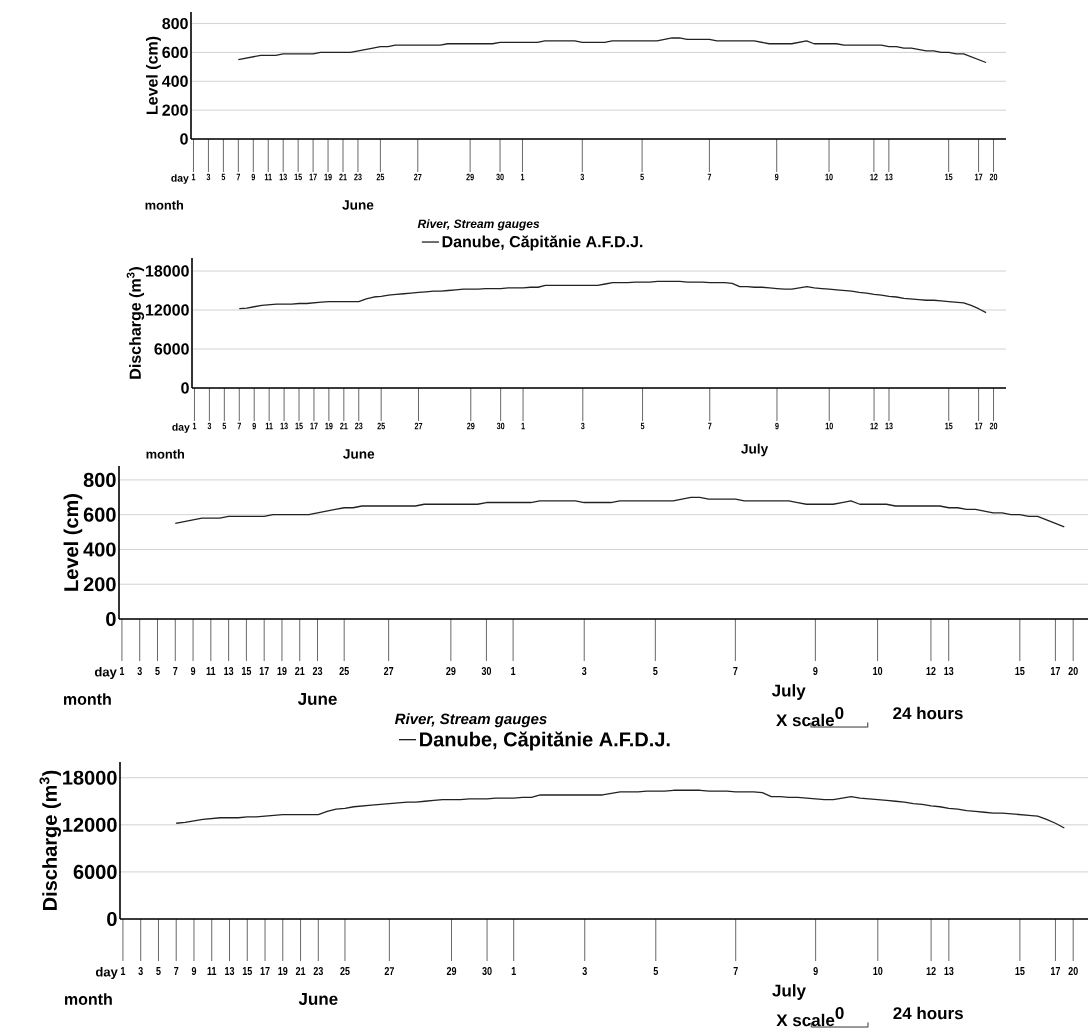  What do you see at coordinates (95, 871) in the screenshot?
I see `y-tick-label: 6000` at bounding box center [95, 871].